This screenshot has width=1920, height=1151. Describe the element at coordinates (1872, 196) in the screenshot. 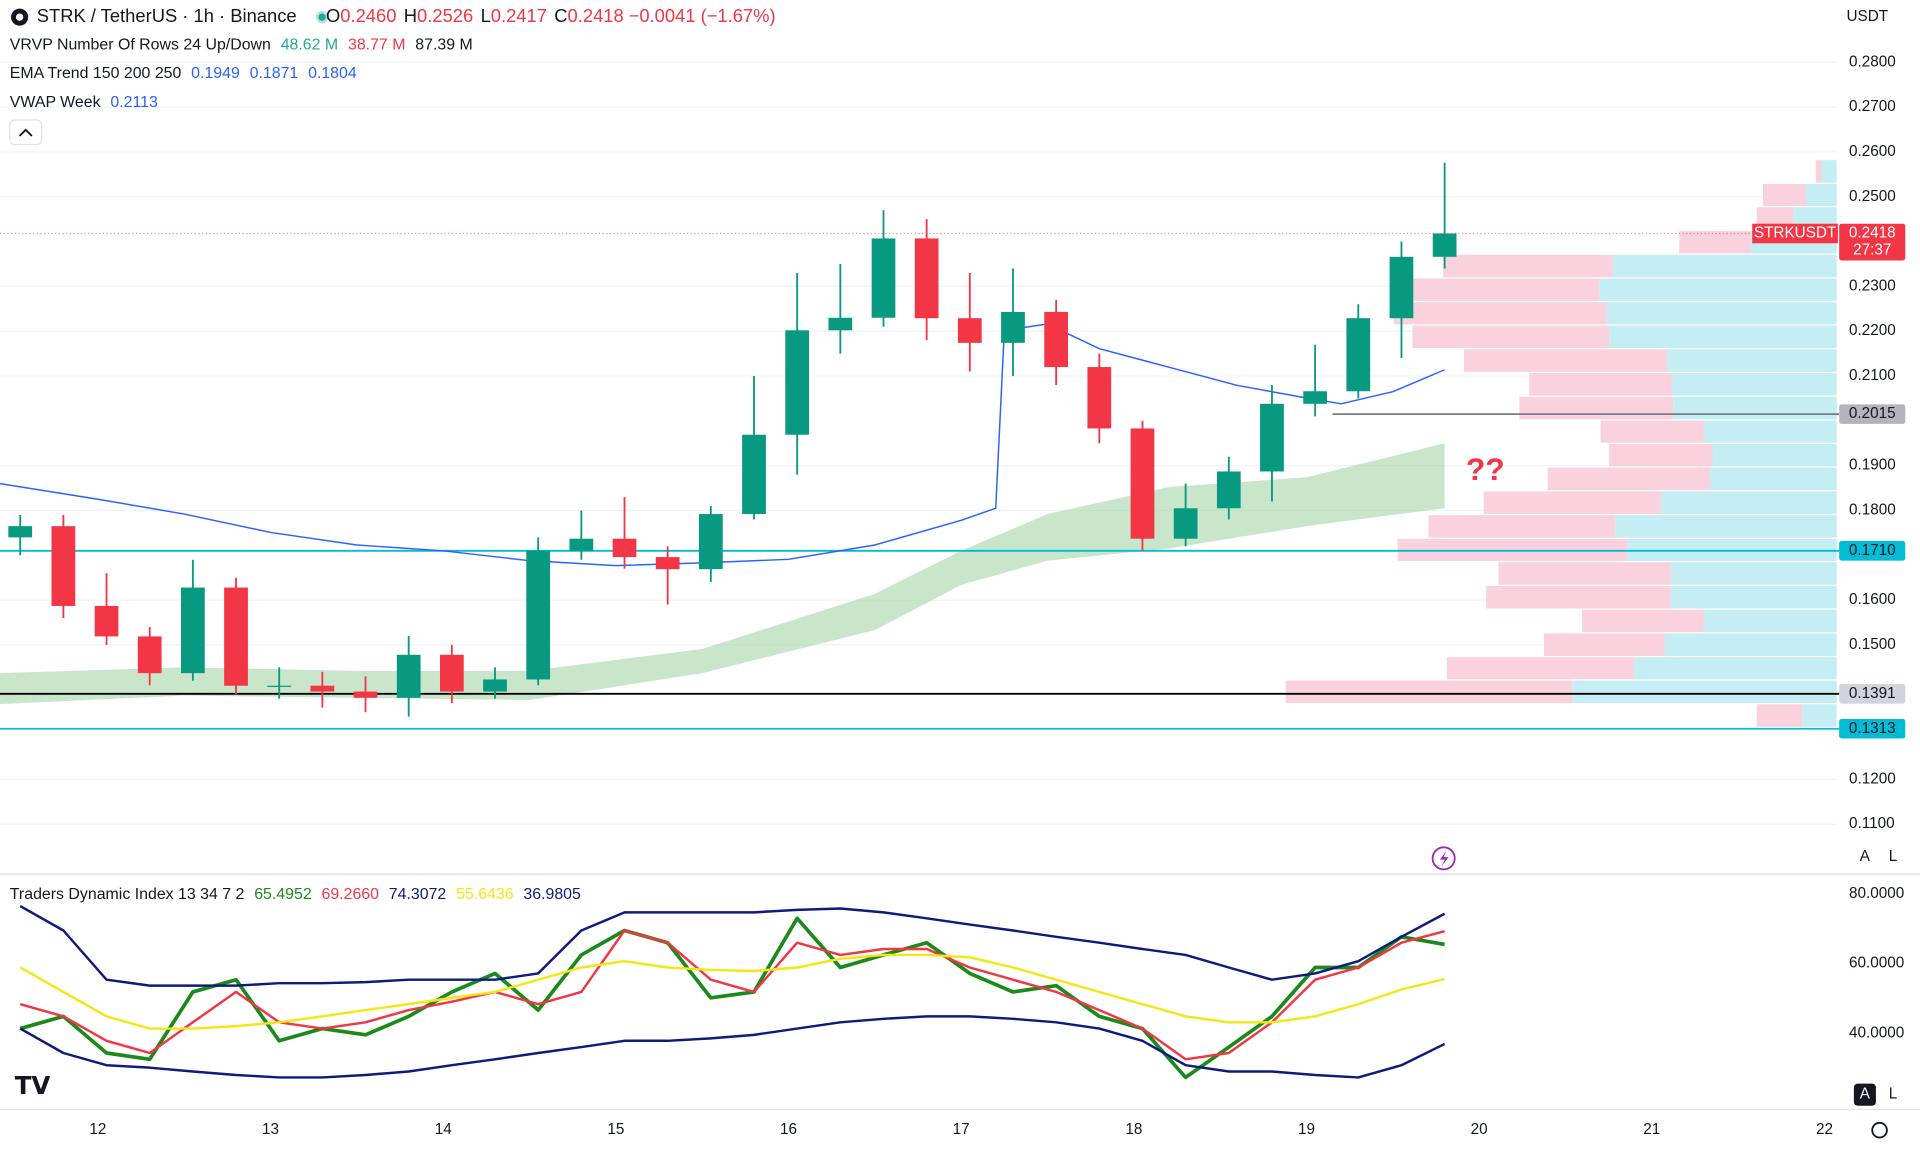

I see `y-tick-label: 0.2500` at that location.